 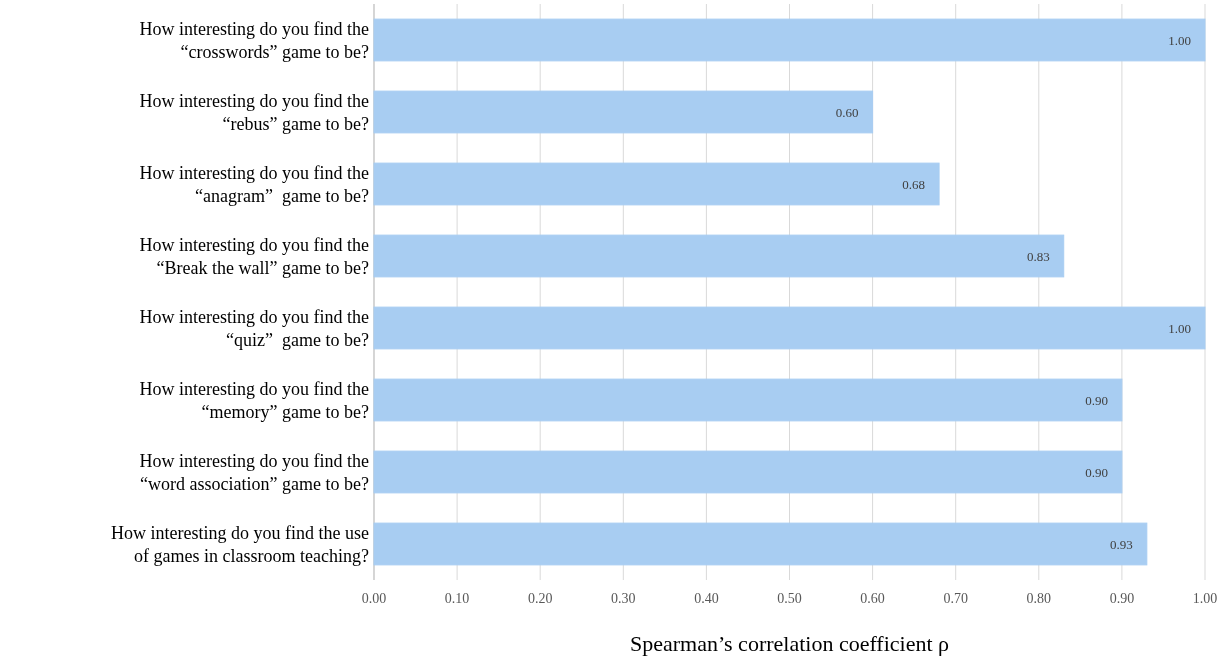 What do you see at coordinates (254, 401) in the screenshot?
I see `y-tick-label: How interesting do you find the “memory” game to be?` at bounding box center [254, 401].